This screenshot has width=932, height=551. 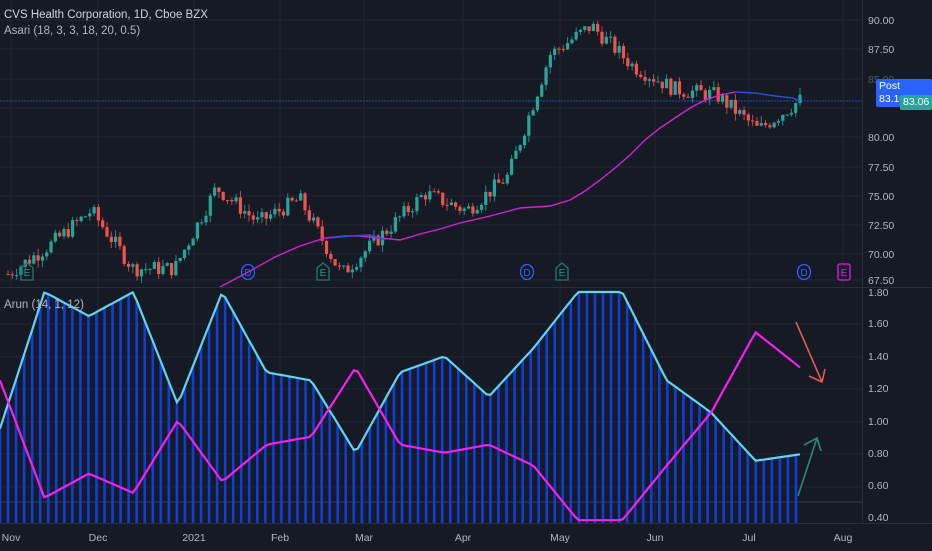 I want to click on osc-ytick: 1.80, so click(x=878, y=293).